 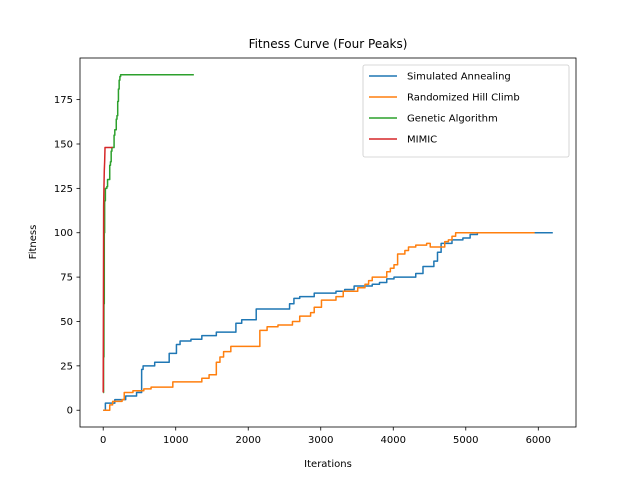 What do you see at coordinates (328, 464) in the screenshot?
I see `x-axis-label: Iterations` at bounding box center [328, 464].